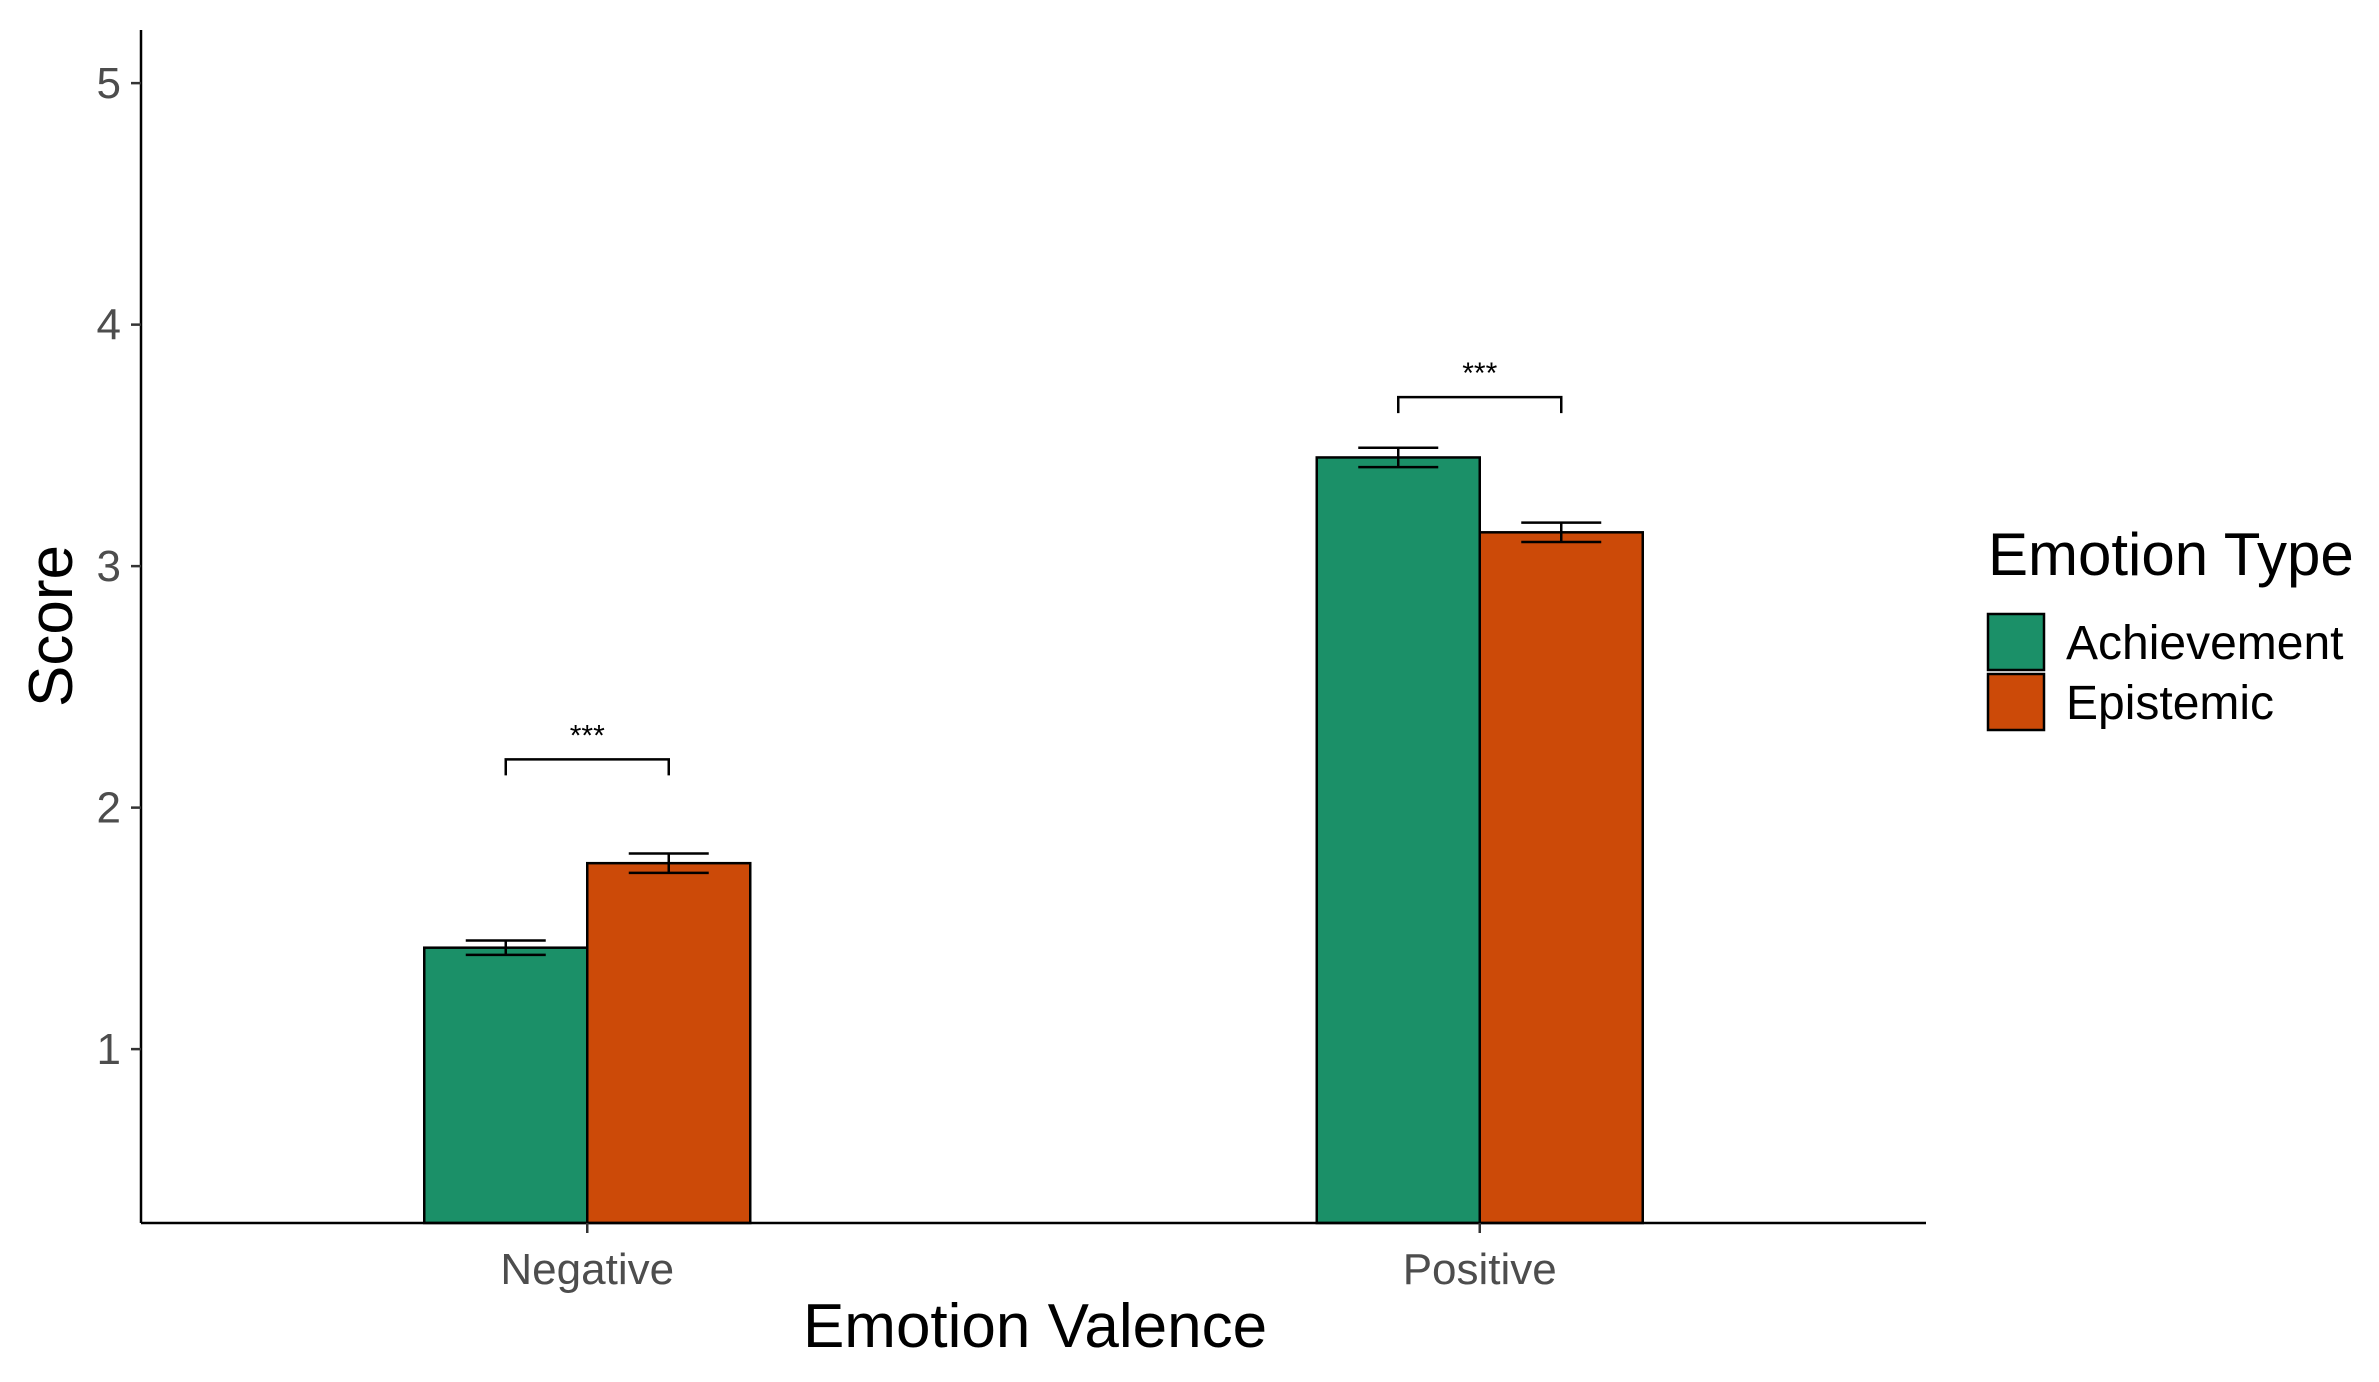  What do you see at coordinates (2171, 554) in the screenshot?
I see `legend-title: Emotion Type` at bounding box center [2171, 554].